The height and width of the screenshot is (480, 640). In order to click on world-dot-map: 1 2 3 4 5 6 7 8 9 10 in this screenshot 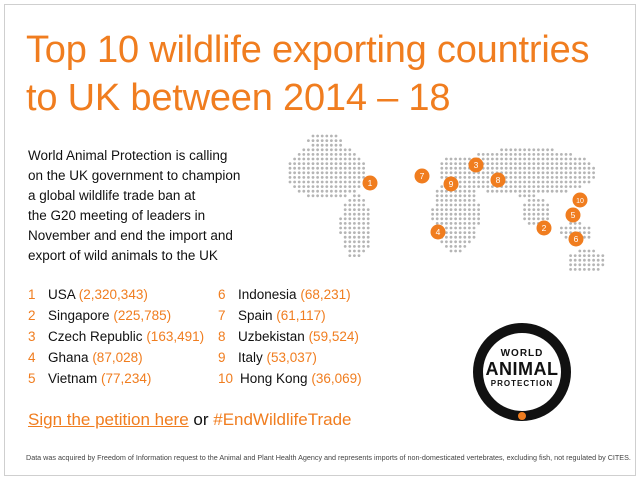, I will do `click(446, 202)`.